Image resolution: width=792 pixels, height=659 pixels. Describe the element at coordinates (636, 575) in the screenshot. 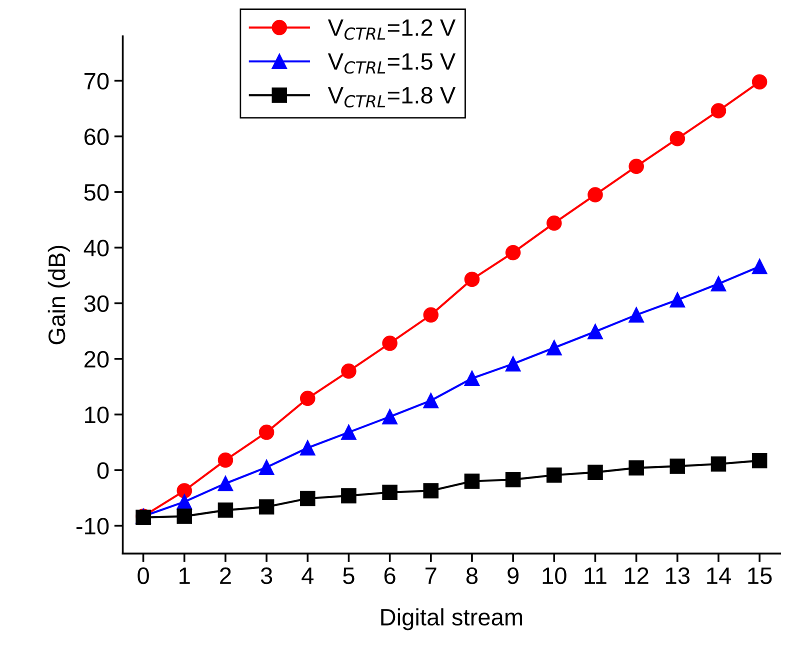

I see `x-tick-label: 12` at that location.